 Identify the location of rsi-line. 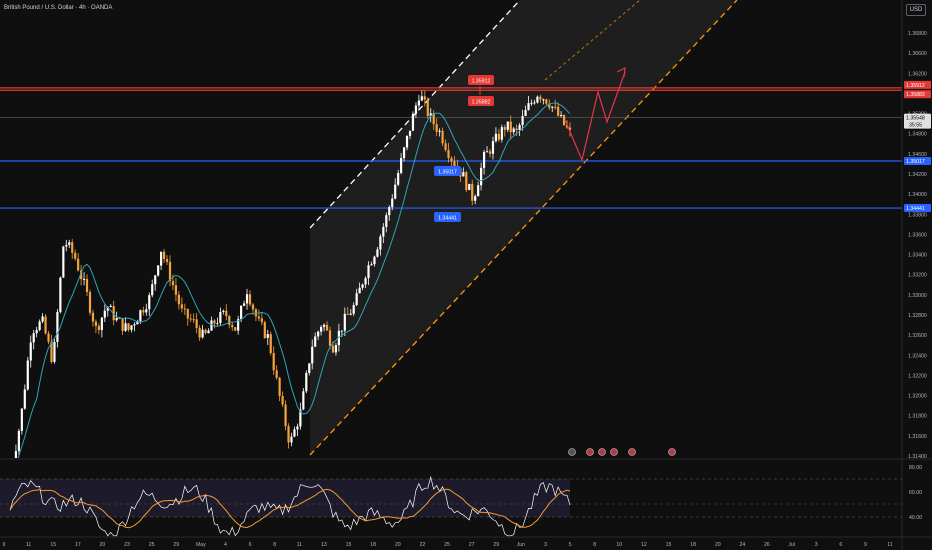
(290, 506).